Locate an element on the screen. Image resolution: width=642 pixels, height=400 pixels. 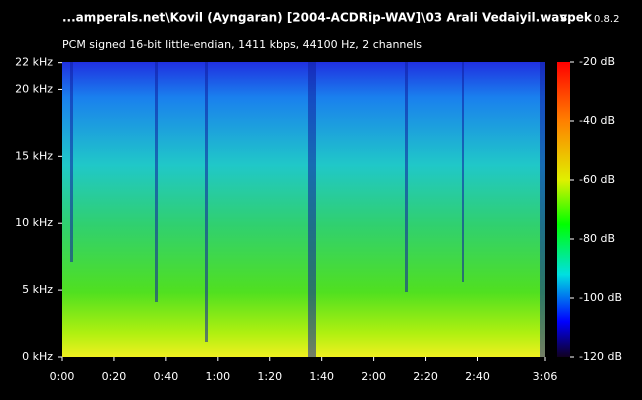
color-scale is located at coordinates (563, 209).